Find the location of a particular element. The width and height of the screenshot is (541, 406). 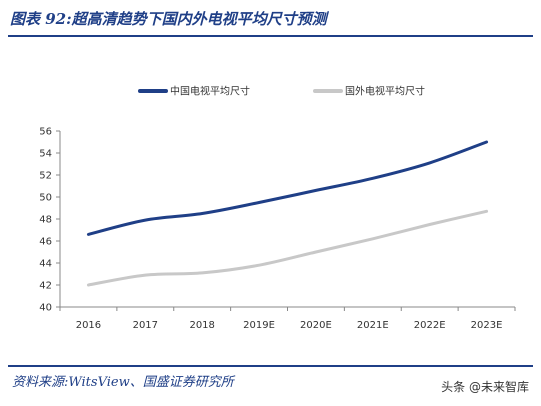

y-tick-label: 48 is located at coordinates (45, 220).